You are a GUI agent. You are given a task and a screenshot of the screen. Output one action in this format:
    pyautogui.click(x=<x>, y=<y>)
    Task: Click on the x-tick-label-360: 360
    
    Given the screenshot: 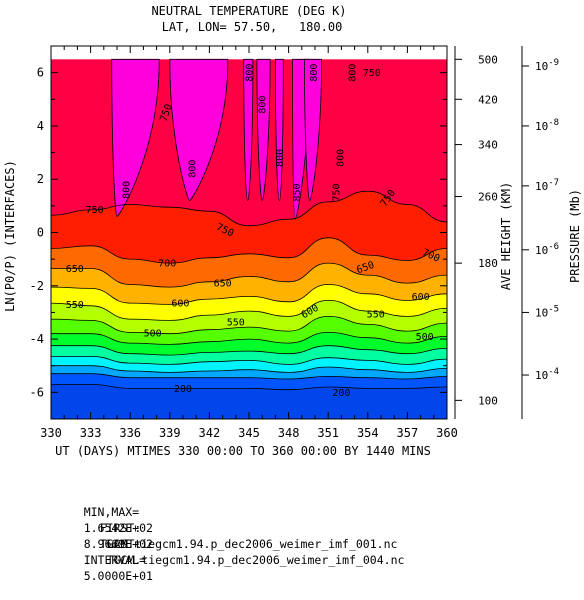 What is the action you would take?
    pyautogui.click(x=447, y=433)
    